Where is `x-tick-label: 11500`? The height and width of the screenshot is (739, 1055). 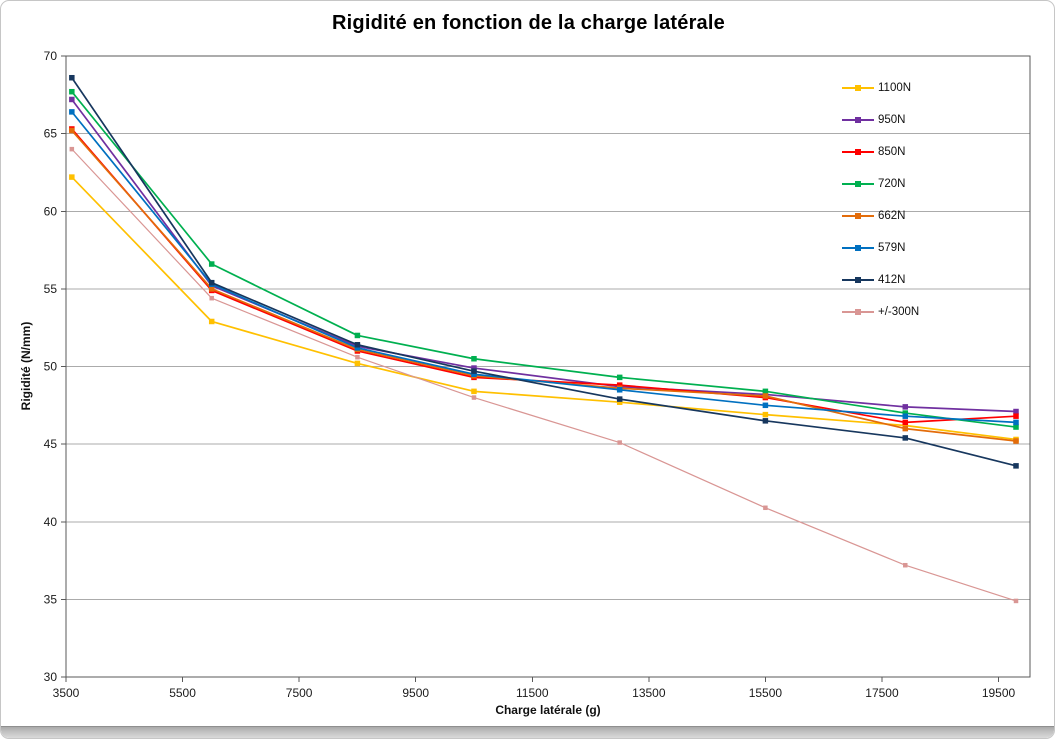
x-tick-label: 11500 is located at coordinates (532, 693).